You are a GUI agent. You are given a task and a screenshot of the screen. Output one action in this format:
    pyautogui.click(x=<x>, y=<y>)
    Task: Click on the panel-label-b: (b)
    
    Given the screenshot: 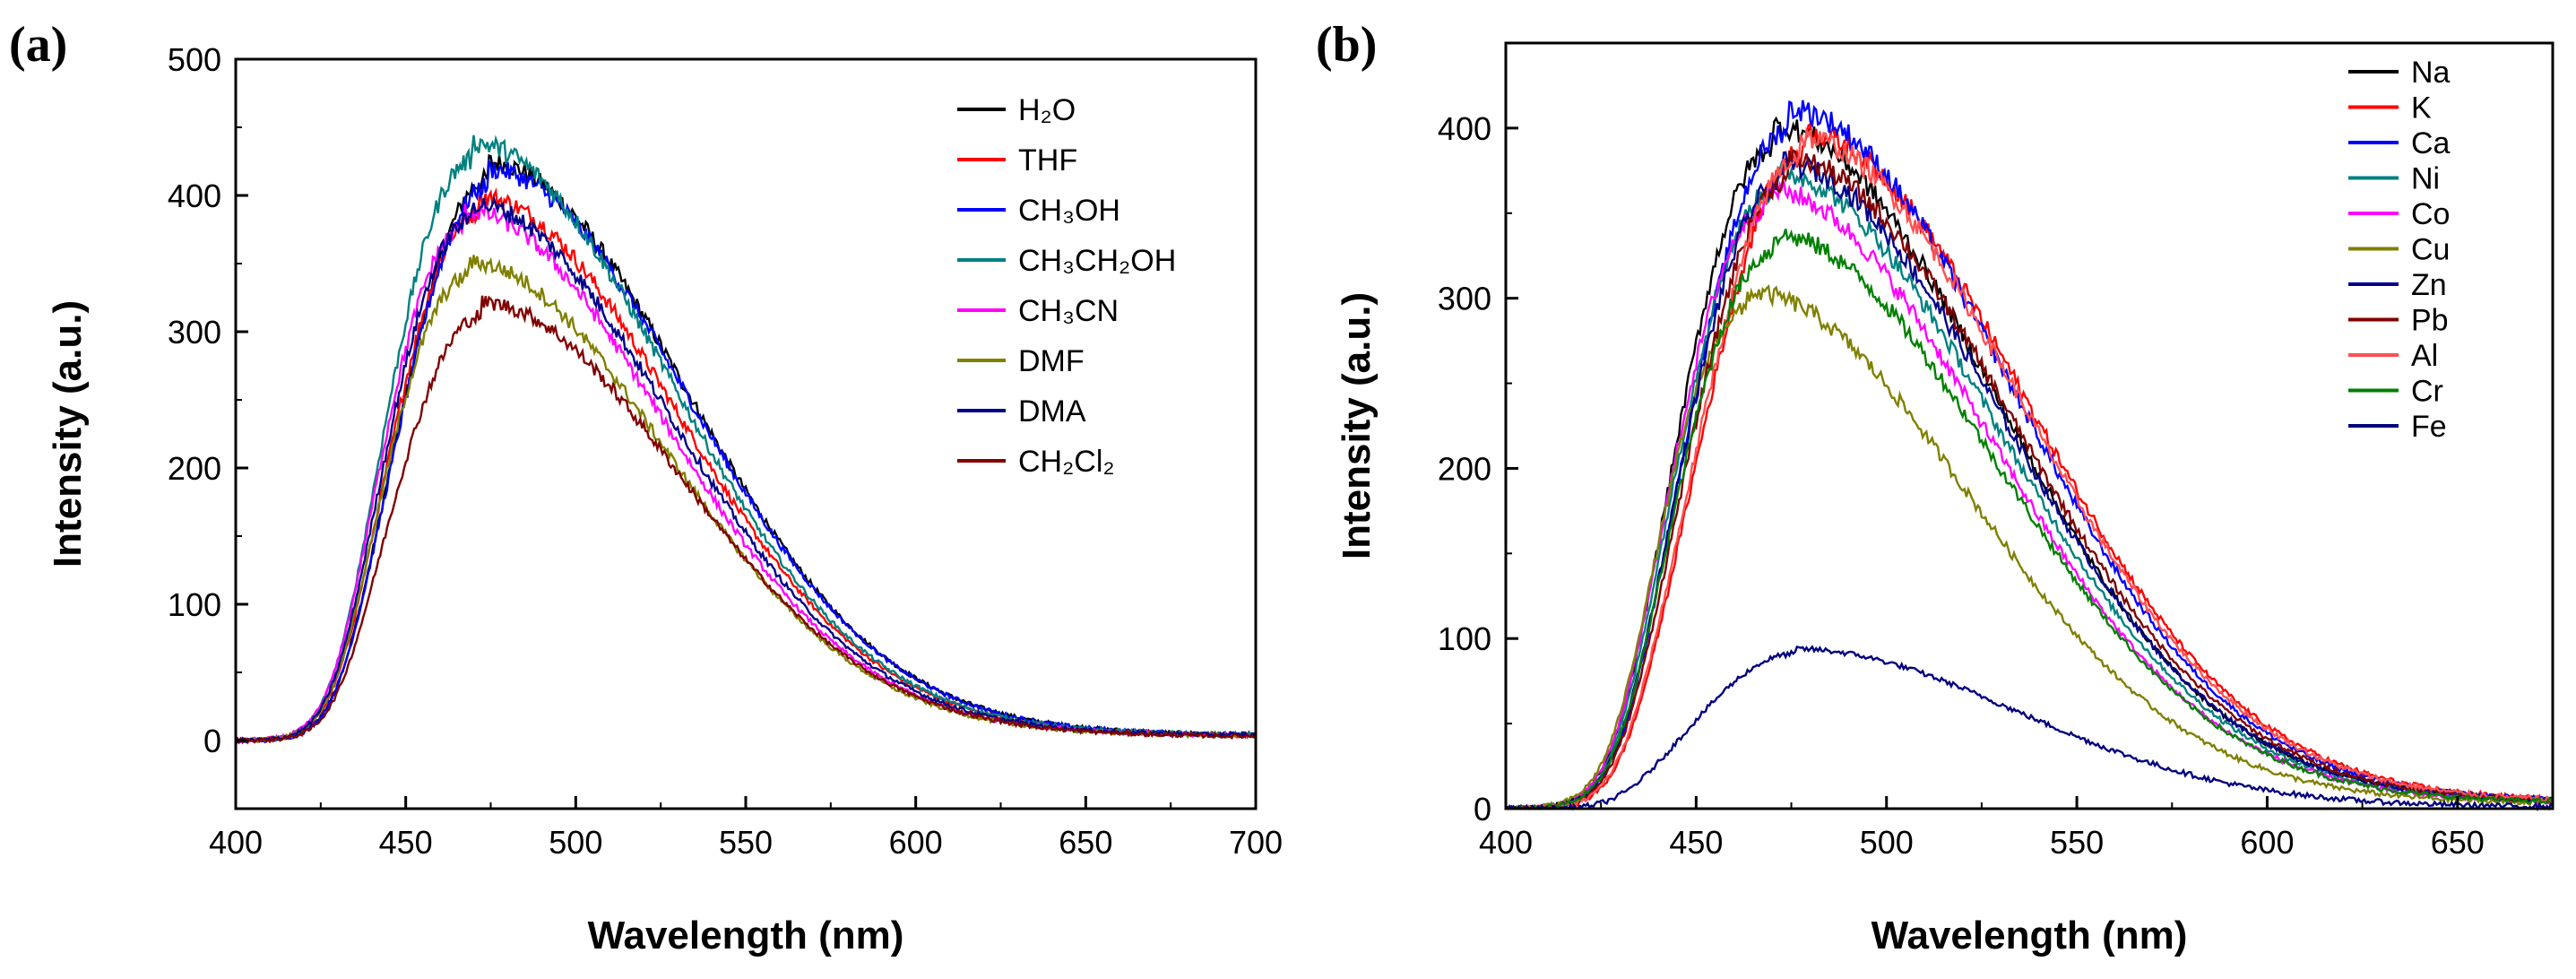 What is the action you would take?
    pyautogui.click(x=1346, y=45)
    